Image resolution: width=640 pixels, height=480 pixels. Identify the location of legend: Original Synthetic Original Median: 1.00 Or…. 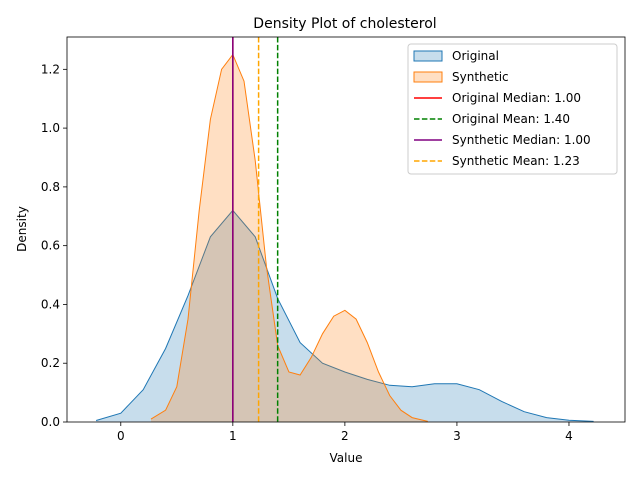
(512, 109).